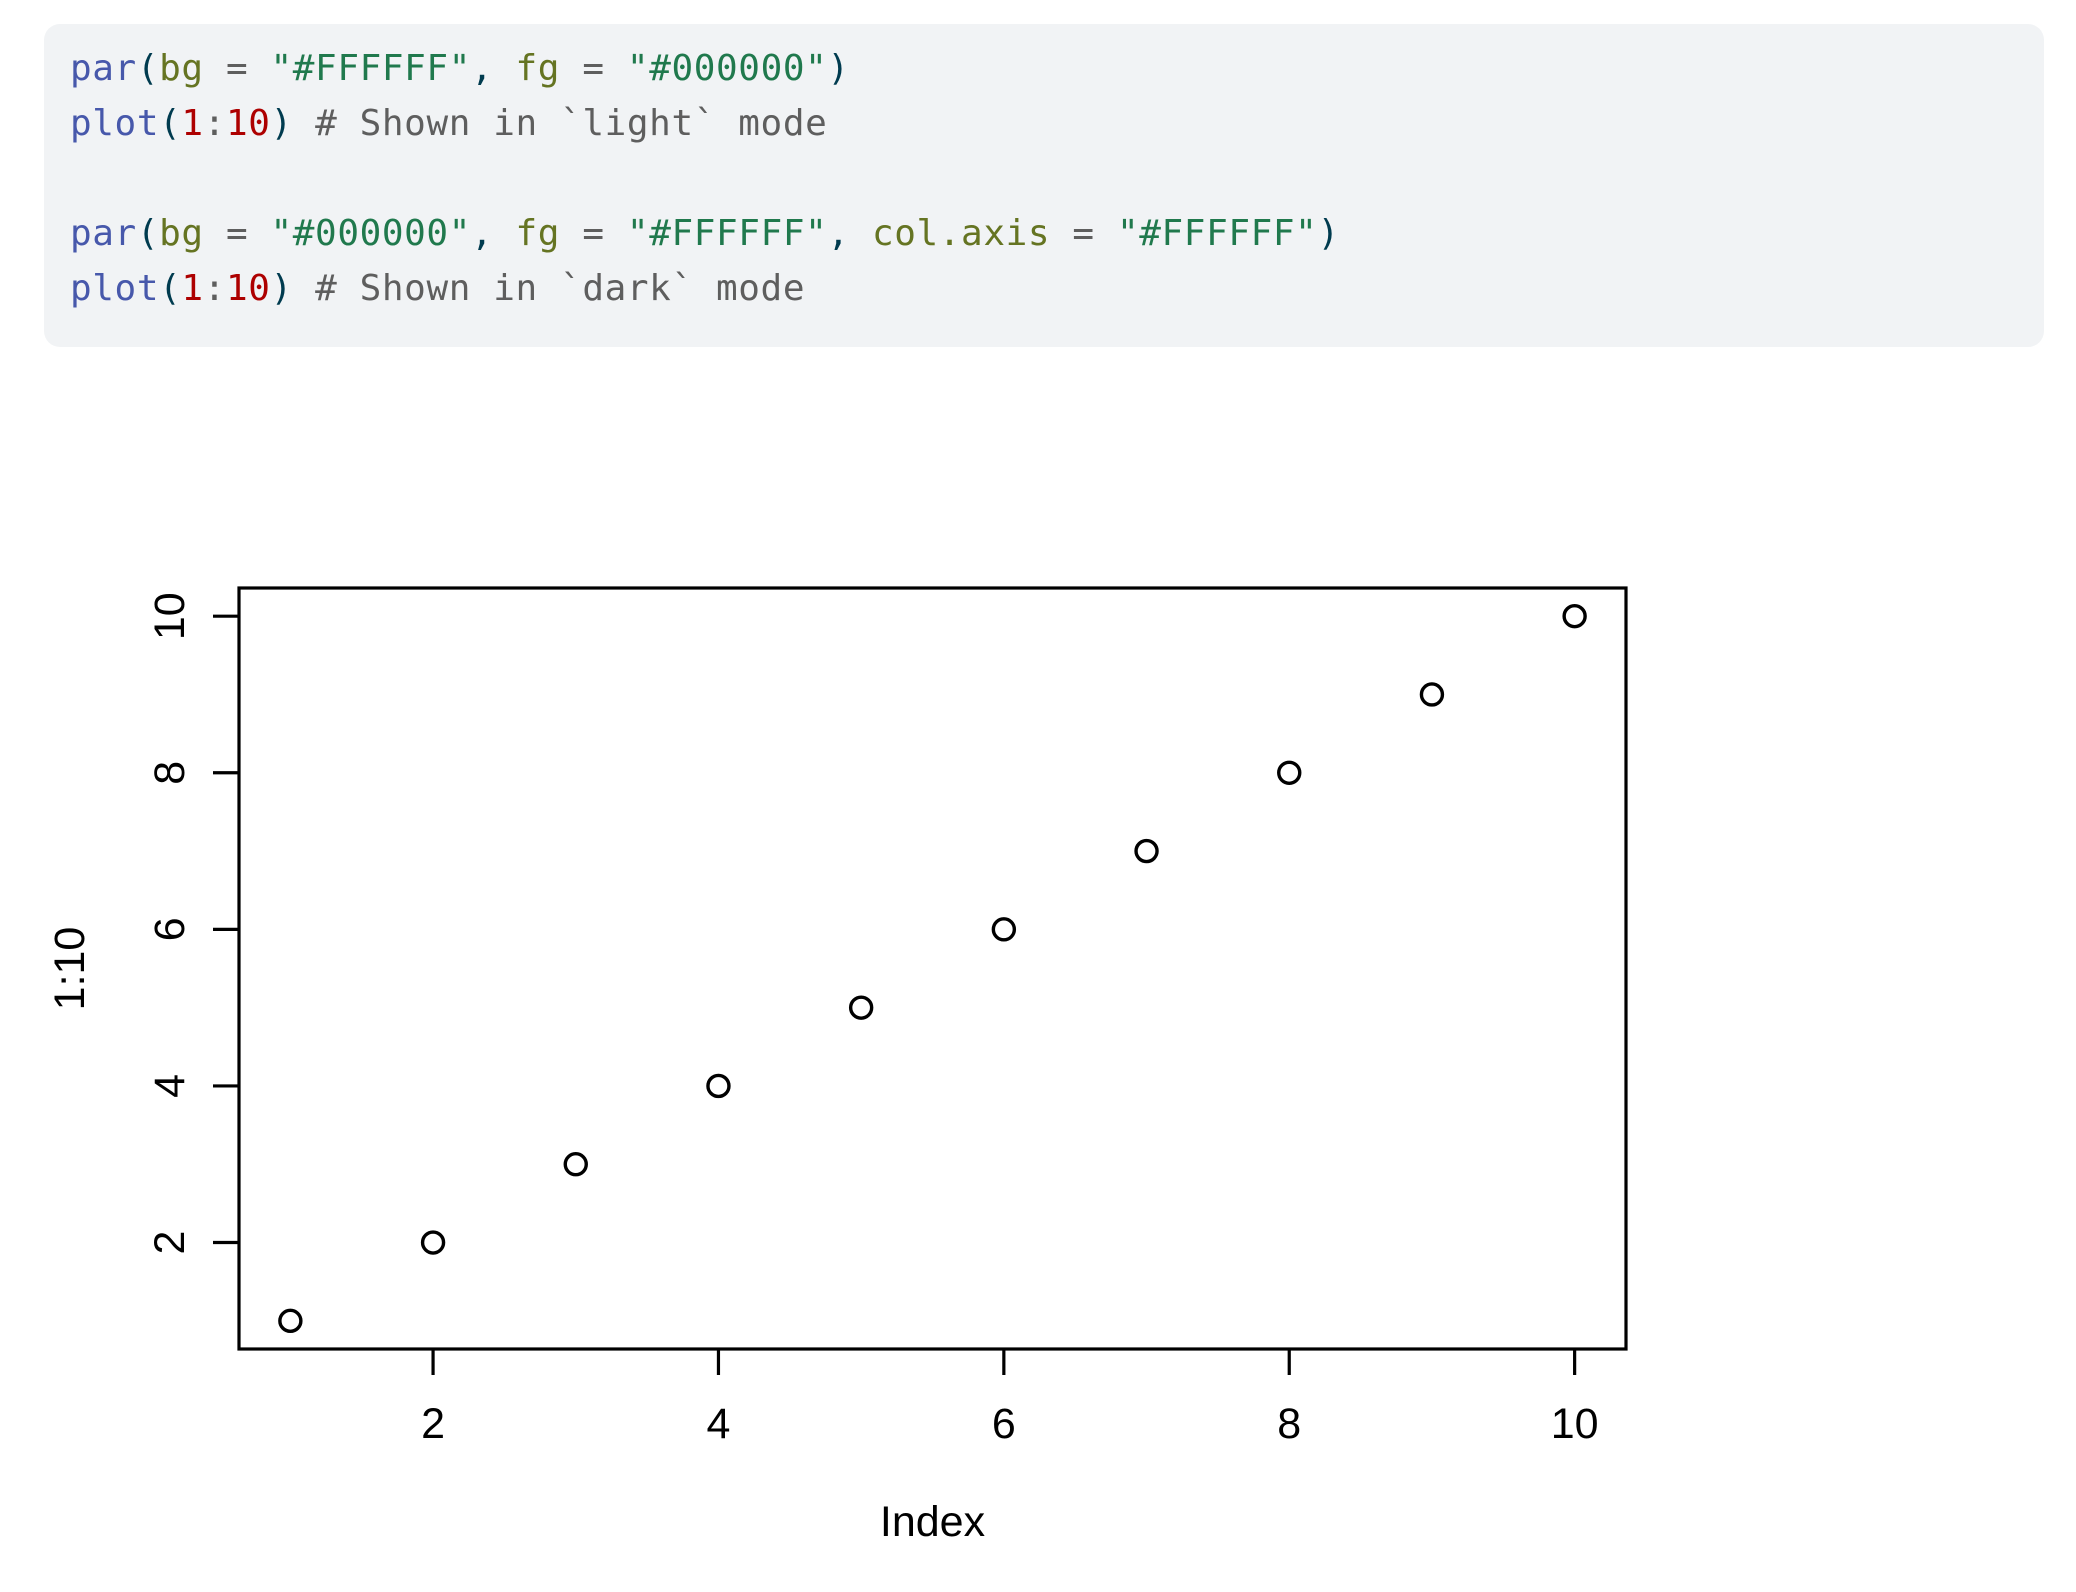 The height and width of the screenshot is (1592, 2076). Describe the element at coordinates (433, 1424) in the screenshot. I see `x-axis-tick-label: 2` at that location.